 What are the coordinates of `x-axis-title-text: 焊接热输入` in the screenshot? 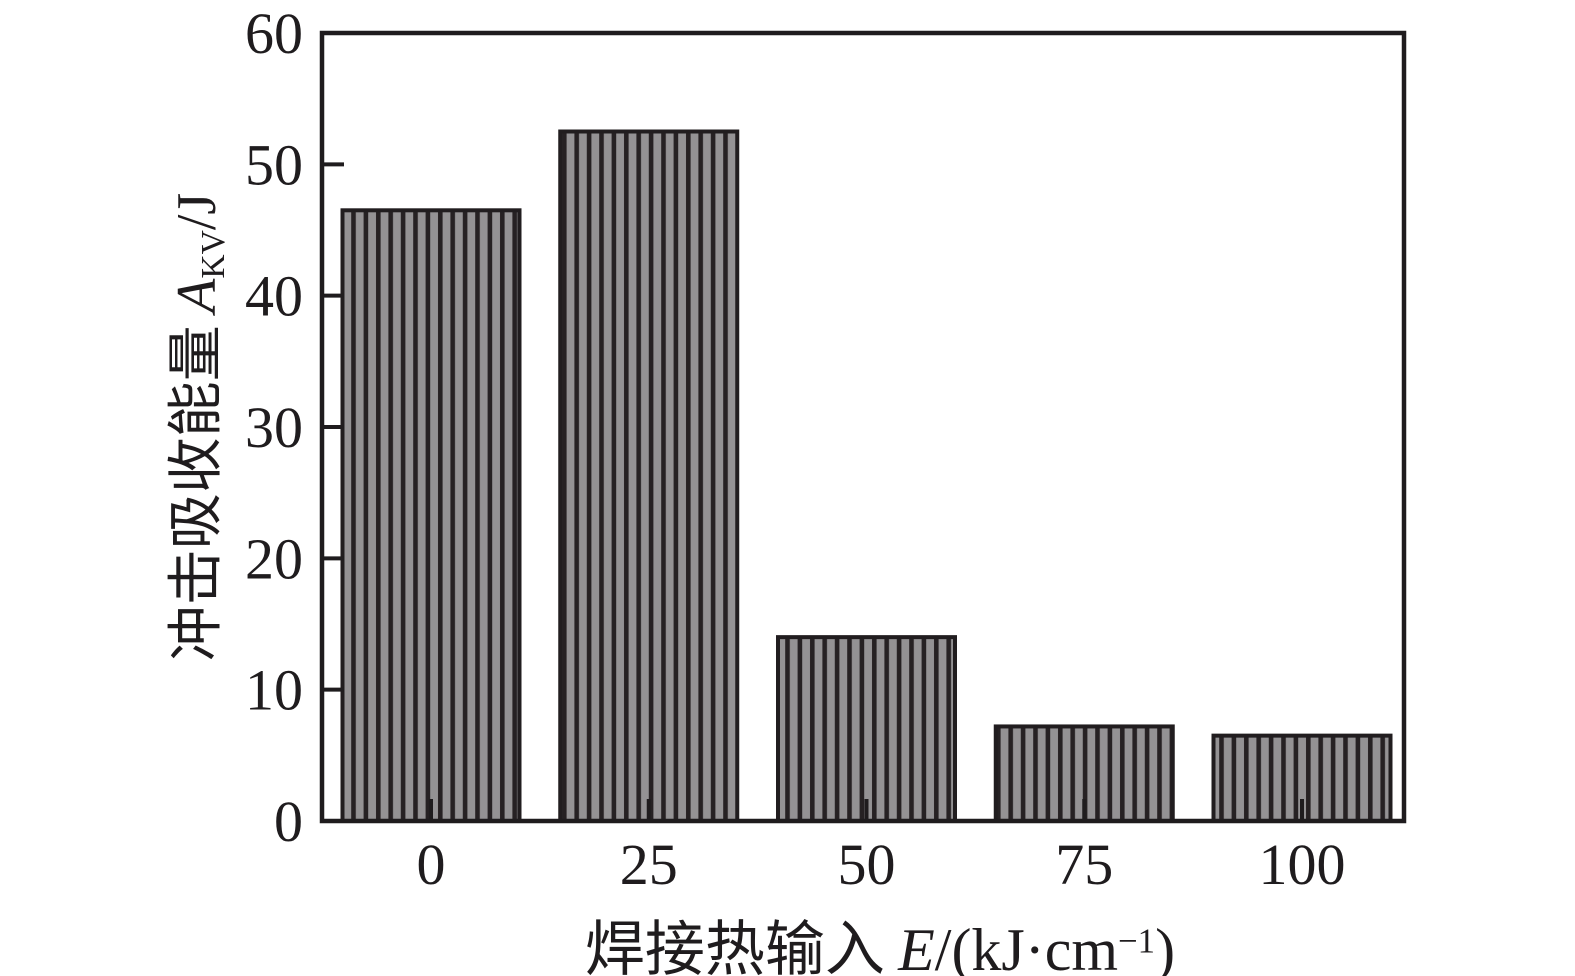 It's located at (734, 946).